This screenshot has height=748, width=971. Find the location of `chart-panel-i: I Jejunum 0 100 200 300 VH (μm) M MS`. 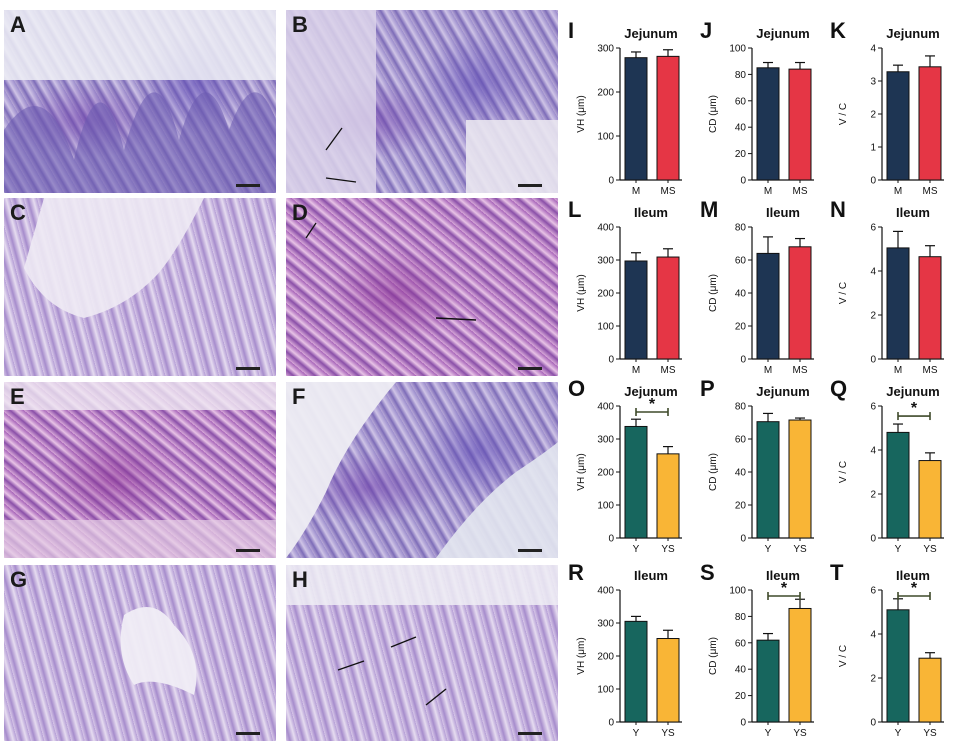

chart-panel-i: I Jejunum 0 100 200 300 VH (μm) M MS is located at coordinates (625, 107).